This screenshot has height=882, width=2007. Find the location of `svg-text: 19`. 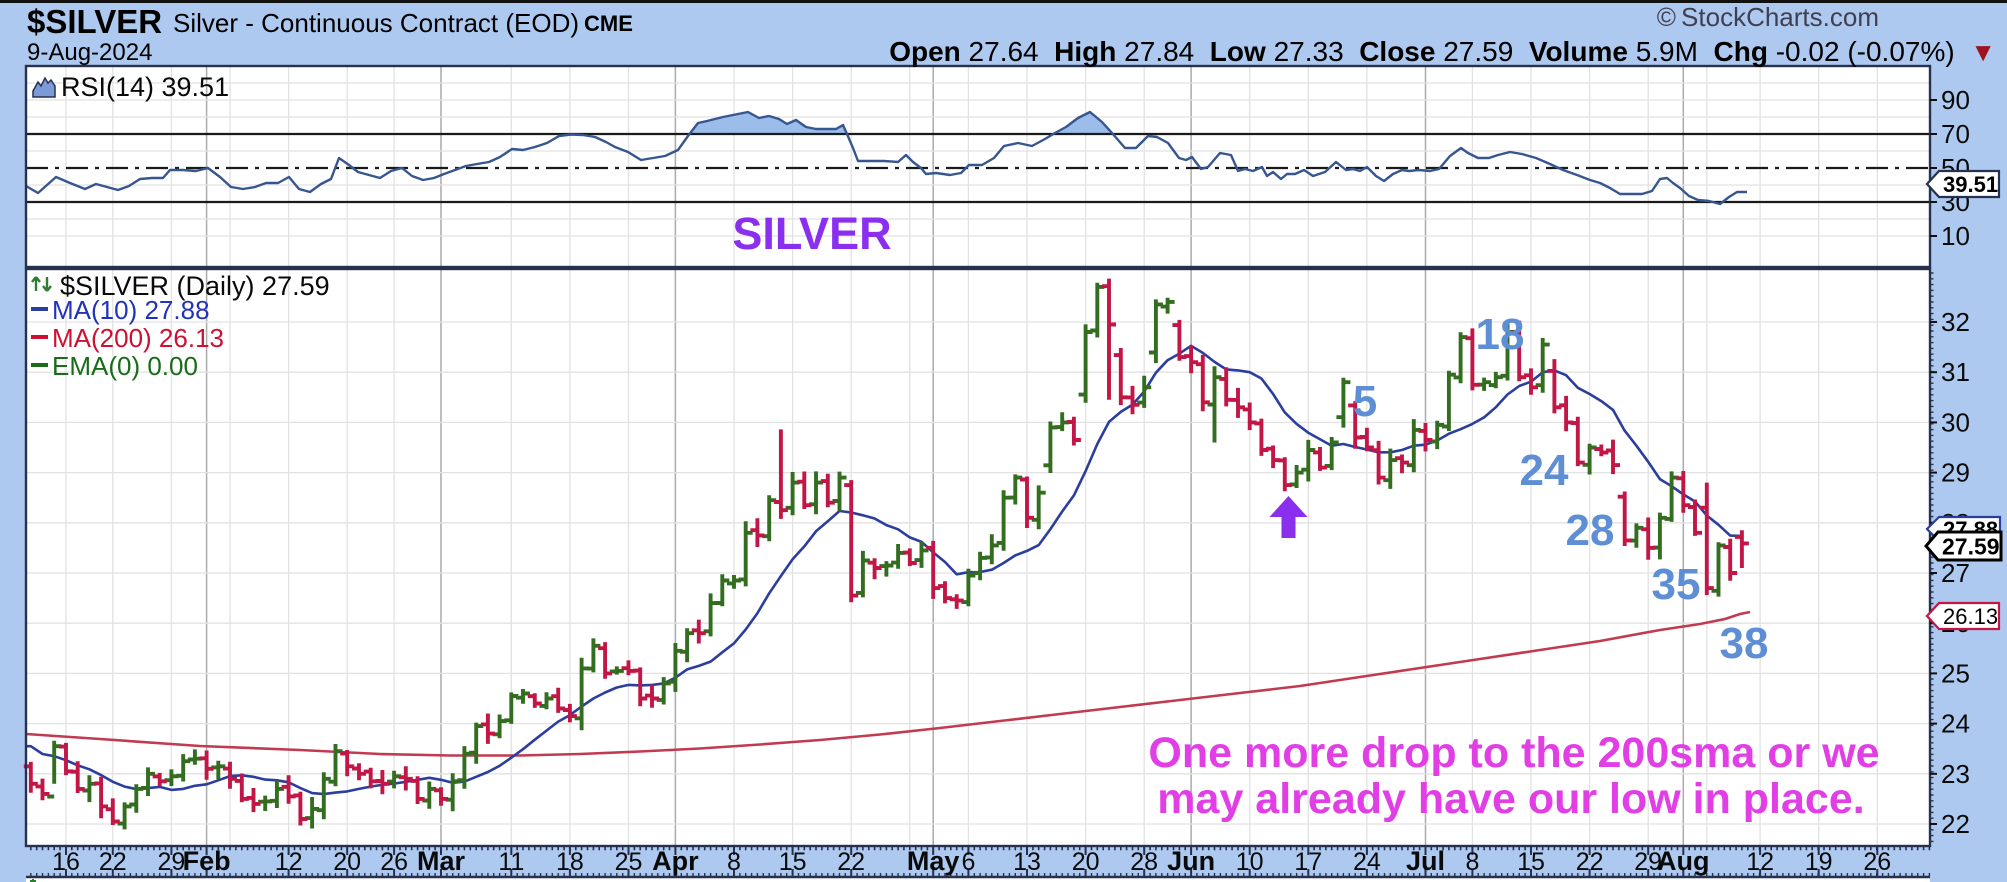

svg-text: 19 is located at coordinates (1819, 862).